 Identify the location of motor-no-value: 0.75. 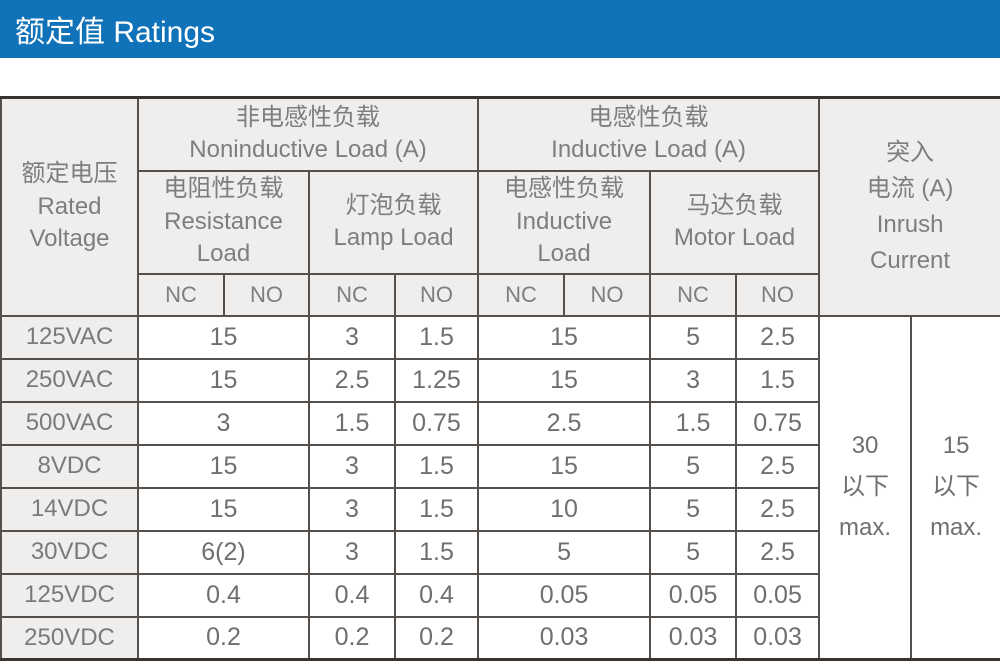
(778, 423).